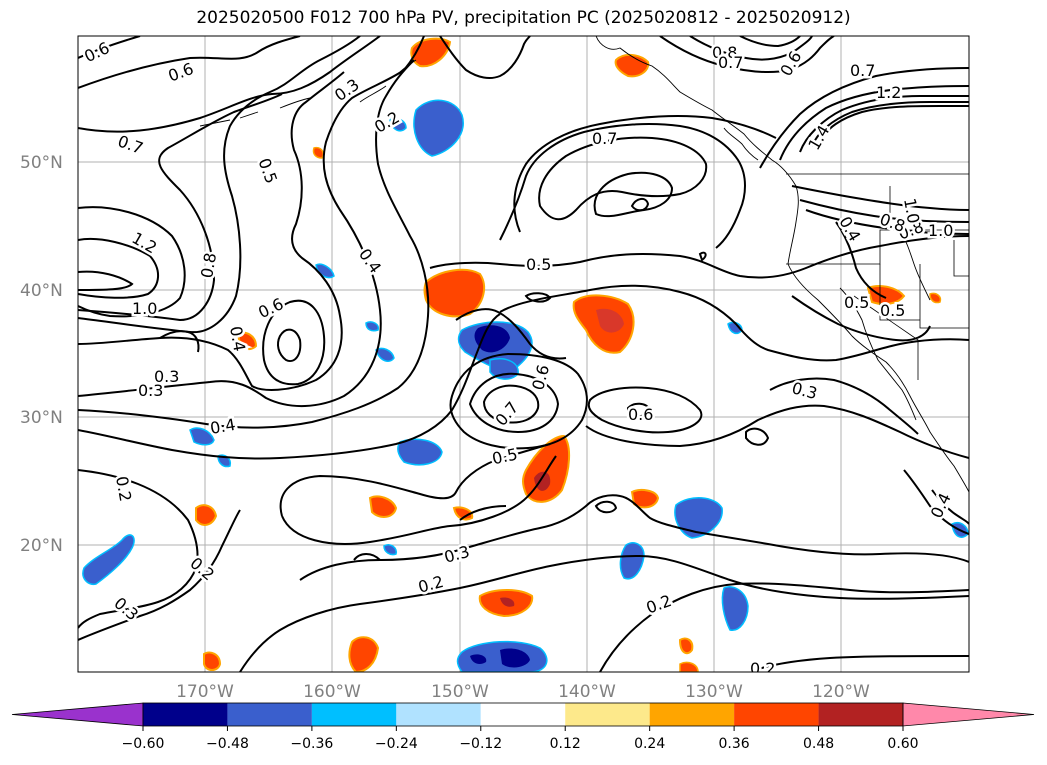 The height and width of the screenshot is (765, 1047). Describe the element at coordinates (523, 692) in the screenshot. I see `lon-tick-labels: 170°W 160°W 150°W 140°W 130°W 120°W` at that location.